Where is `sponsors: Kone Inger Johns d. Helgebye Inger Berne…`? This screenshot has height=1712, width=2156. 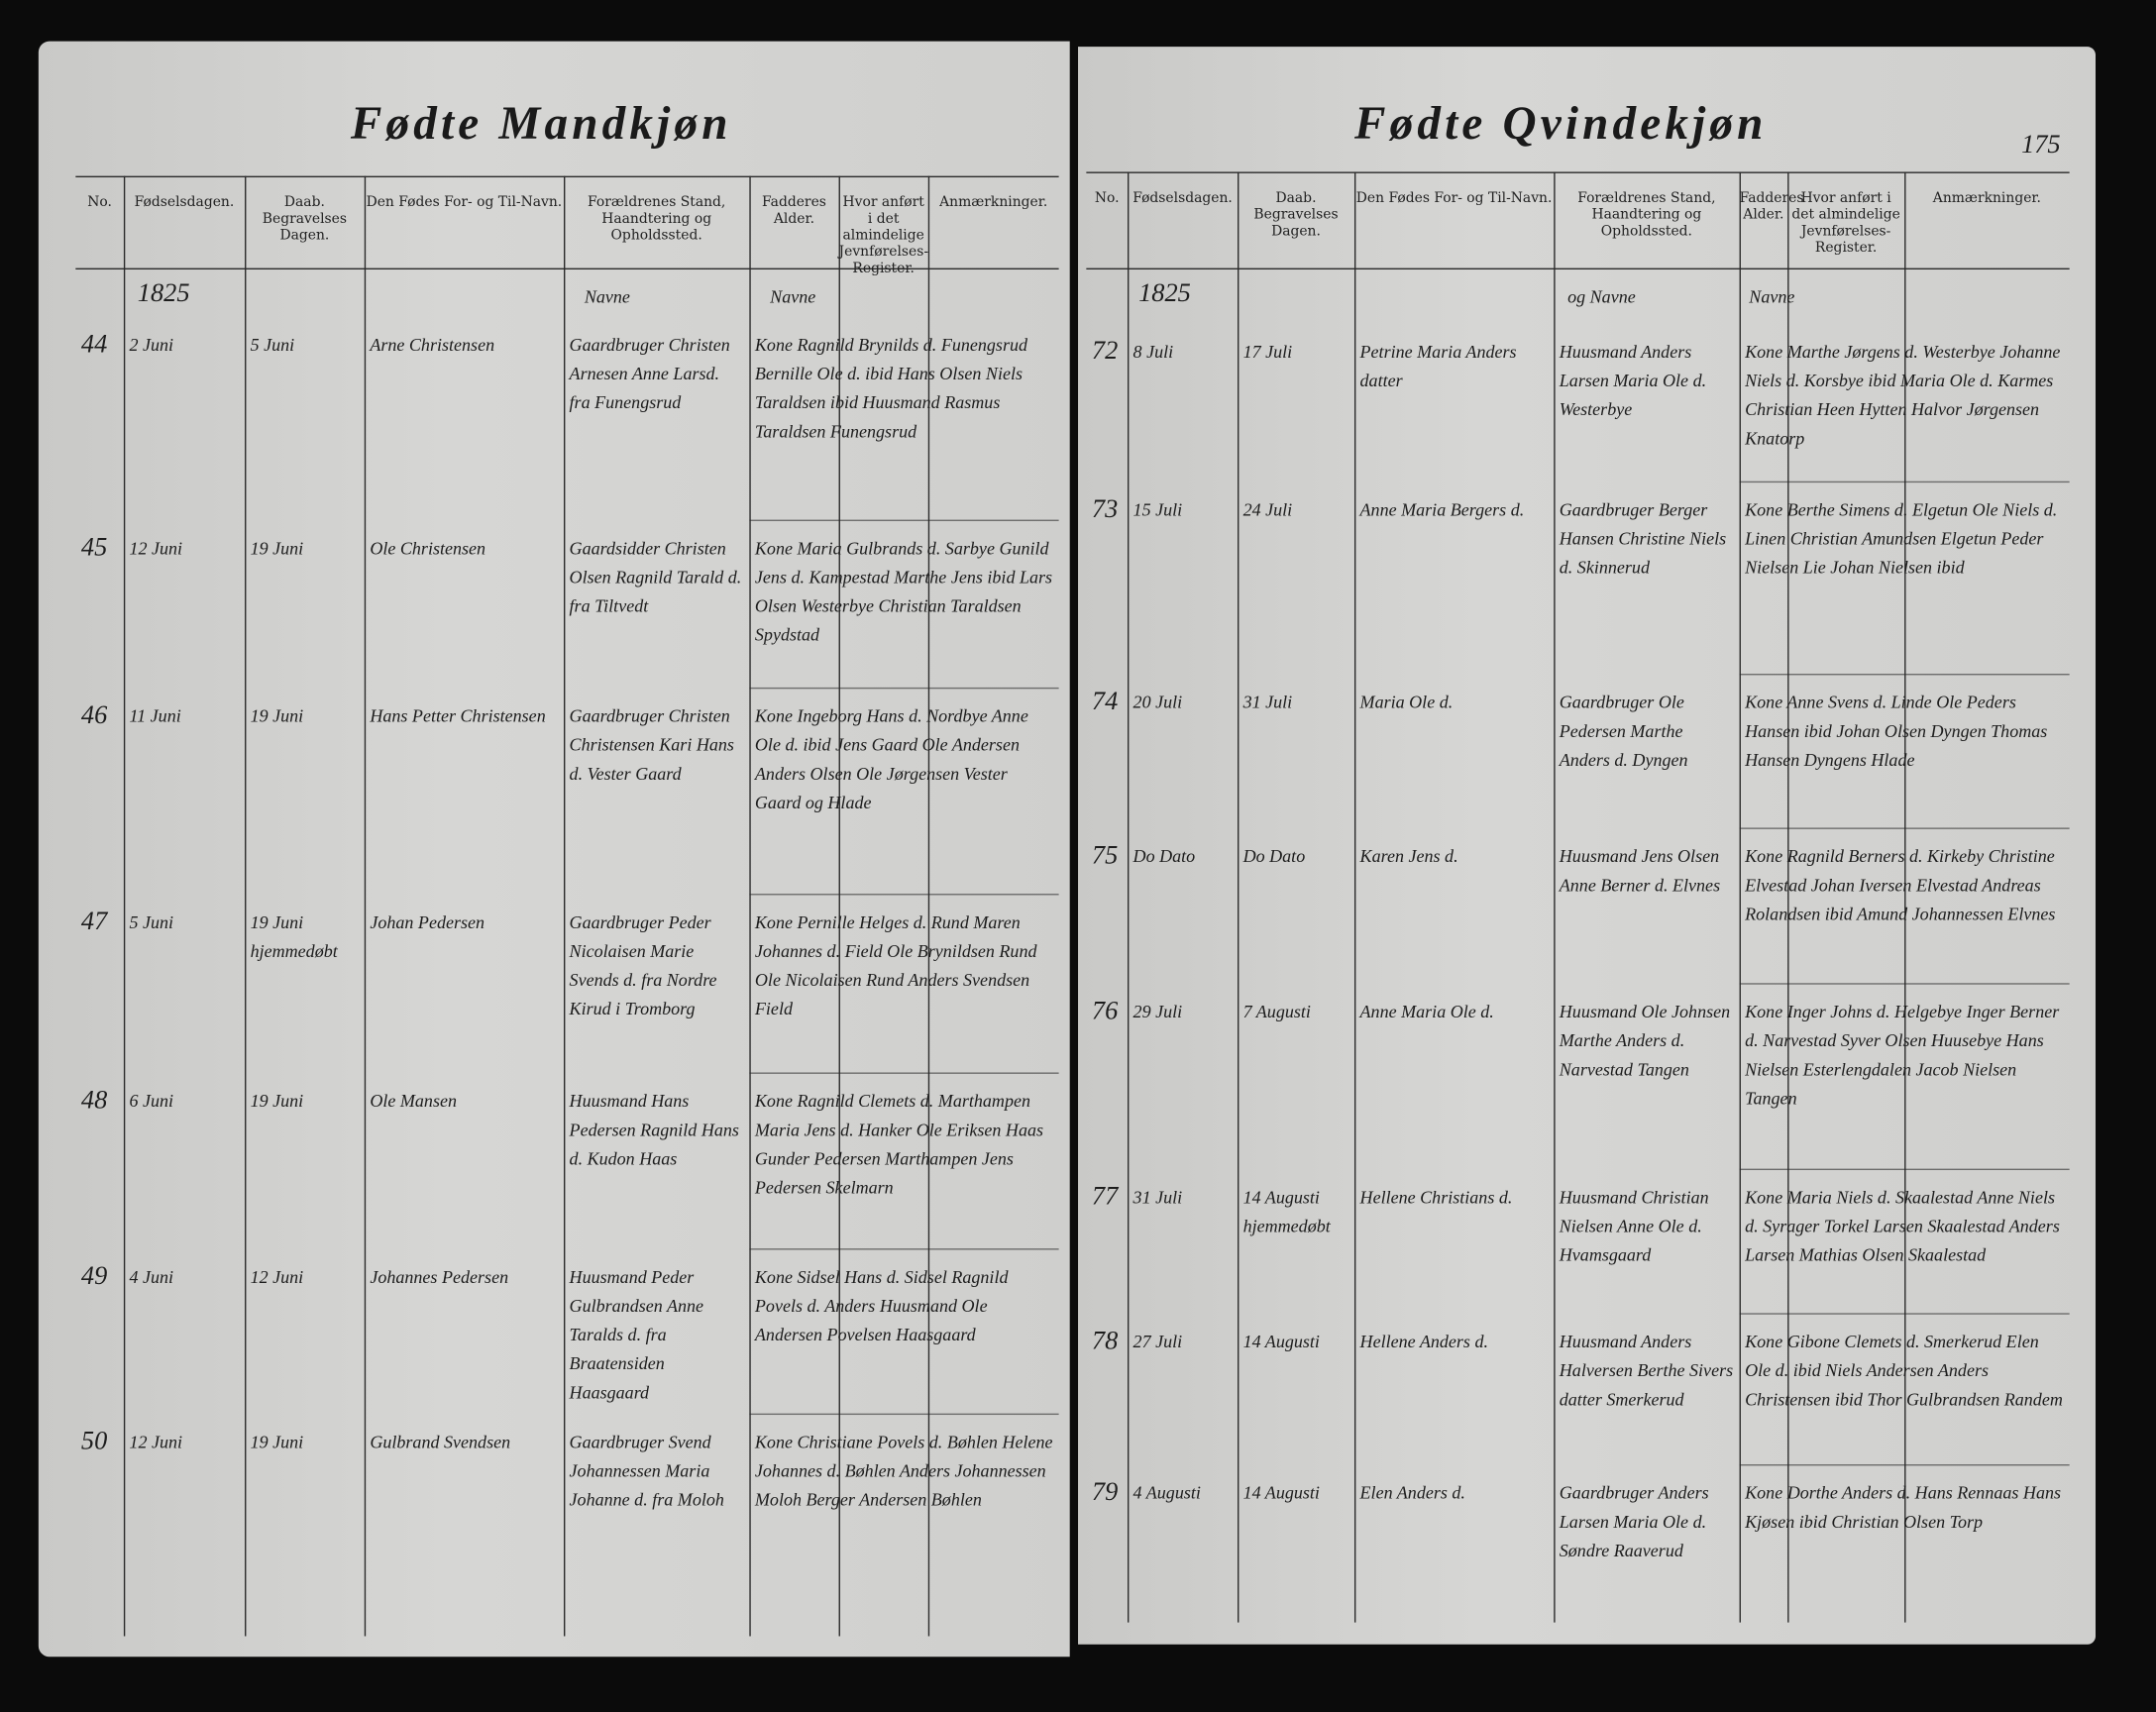 sponsors: Kone Inger Johns d. Helgebye Inger Berne… is located at coordinates (1903, 1055).